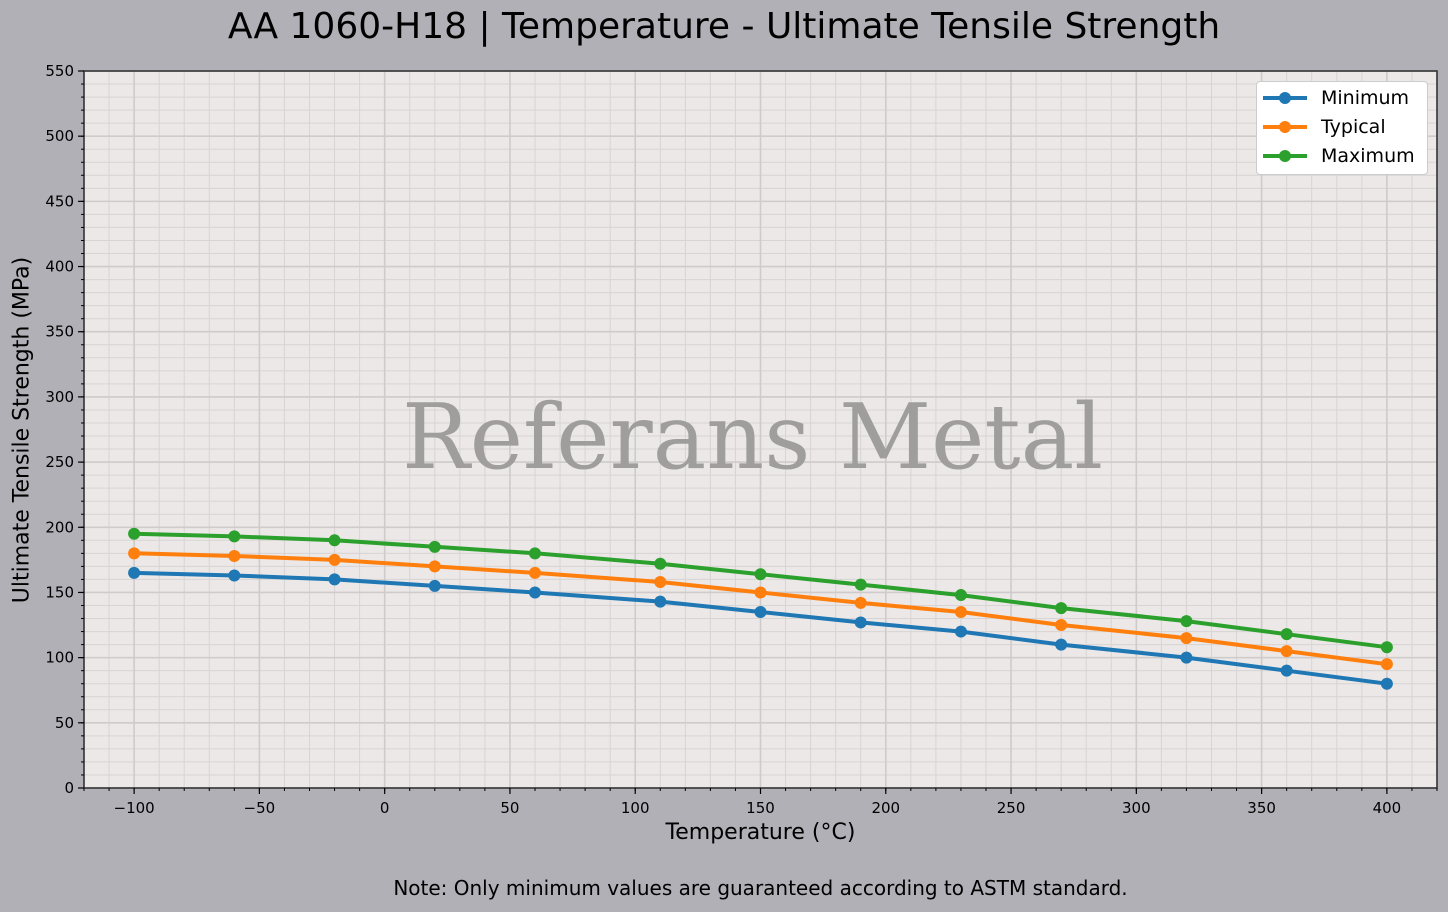 This screenshot has height=912, width=1448. I want to click on watermark: Referans Metal, so click(752, 437).